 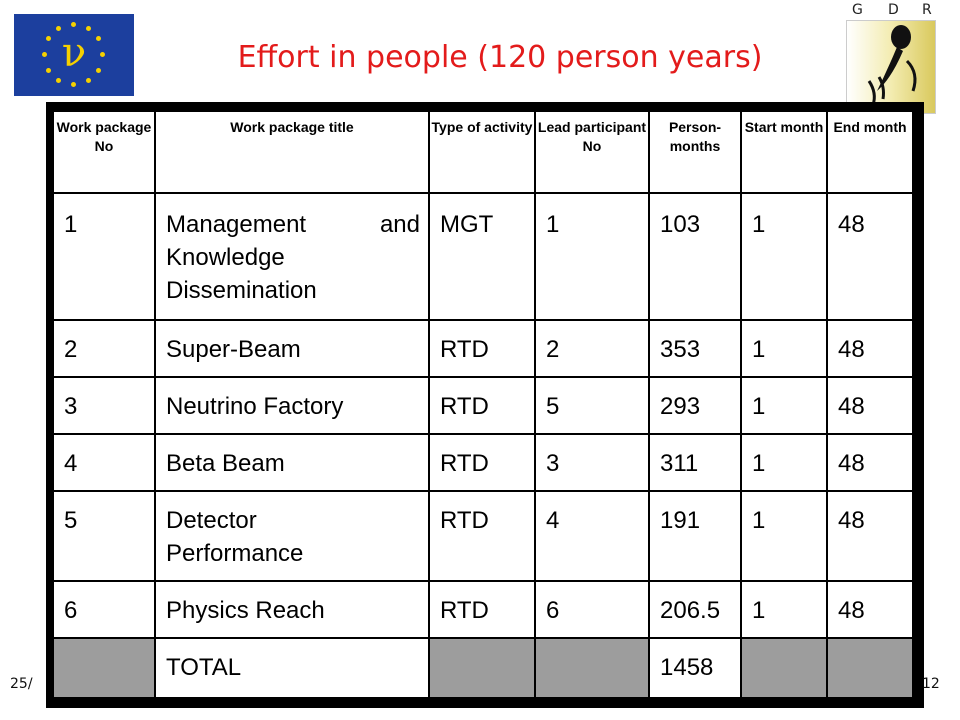 I want to click on header-type-of-activity: Type of activity, so click(x=482, y=152).